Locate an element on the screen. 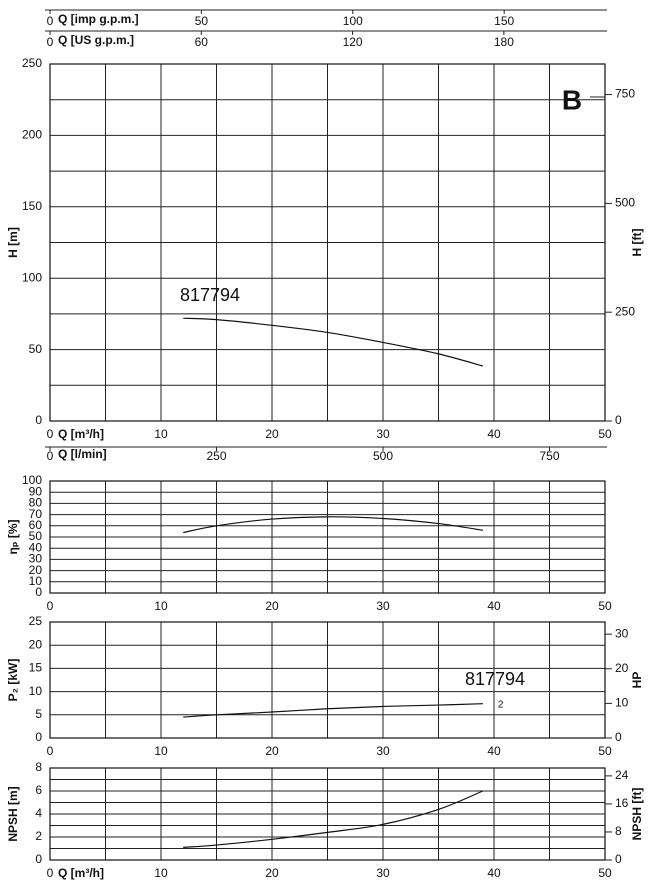  aux-tick-label: 250 is located at coordinates (216, 456).